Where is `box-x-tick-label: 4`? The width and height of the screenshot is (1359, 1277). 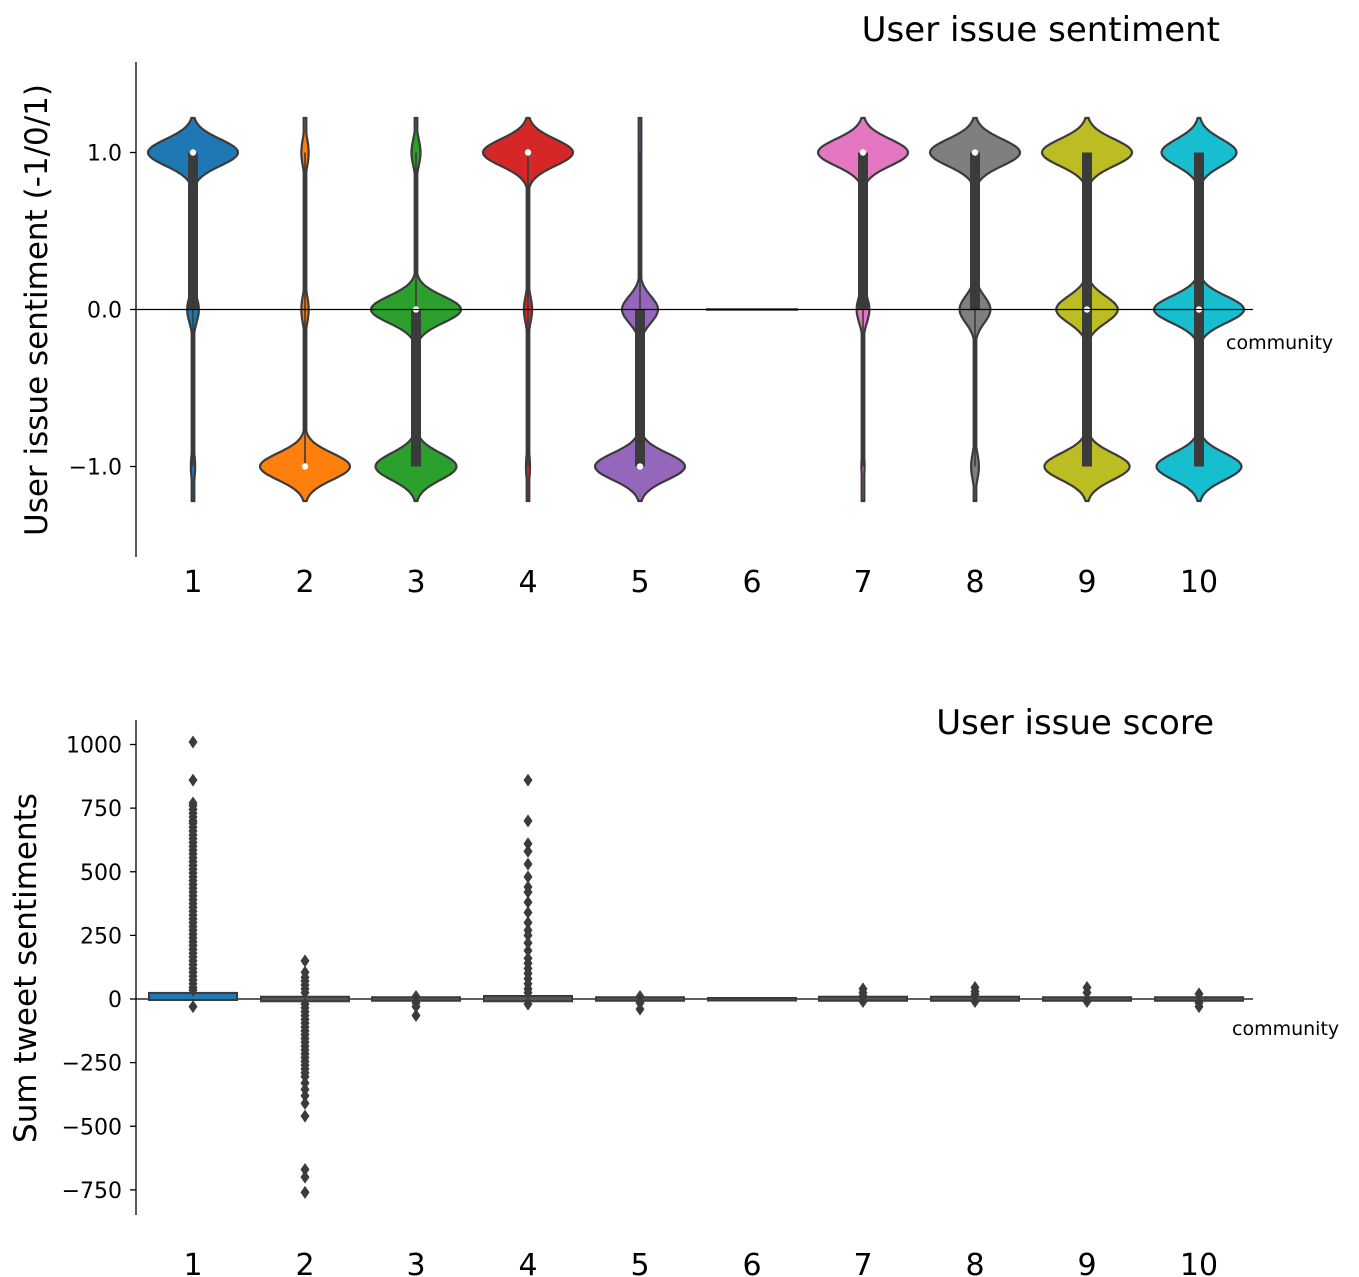
box-x-tick-label: 4 is located at coordinates (527, 1262).